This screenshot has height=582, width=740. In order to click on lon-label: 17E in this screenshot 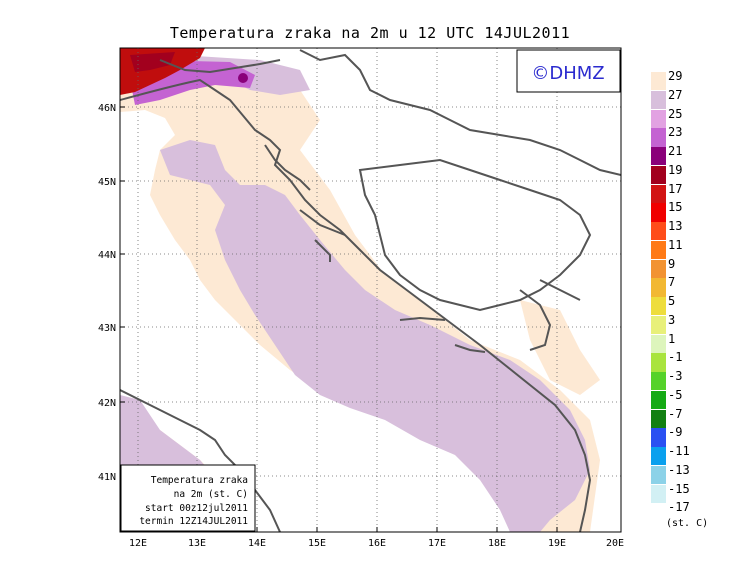, I will do `click(437, 543)`.